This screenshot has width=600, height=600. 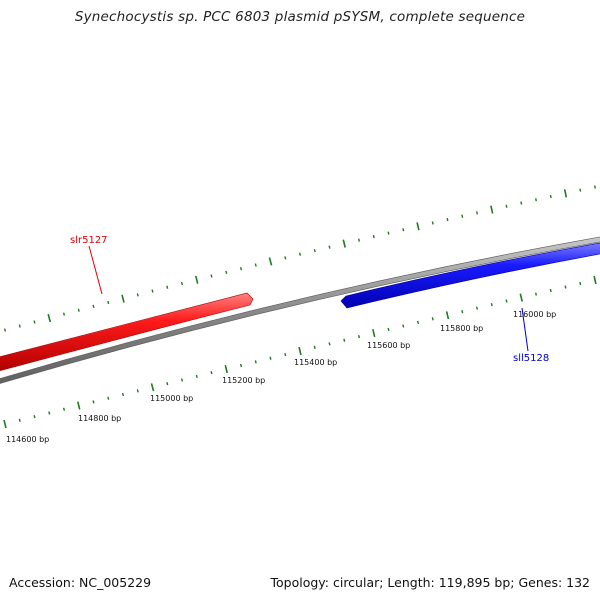 What do you see at coordinates (99, 418) in the screenshot?
I see `scale-label-114800: 114800 bp` at bounding box center [99, 418].